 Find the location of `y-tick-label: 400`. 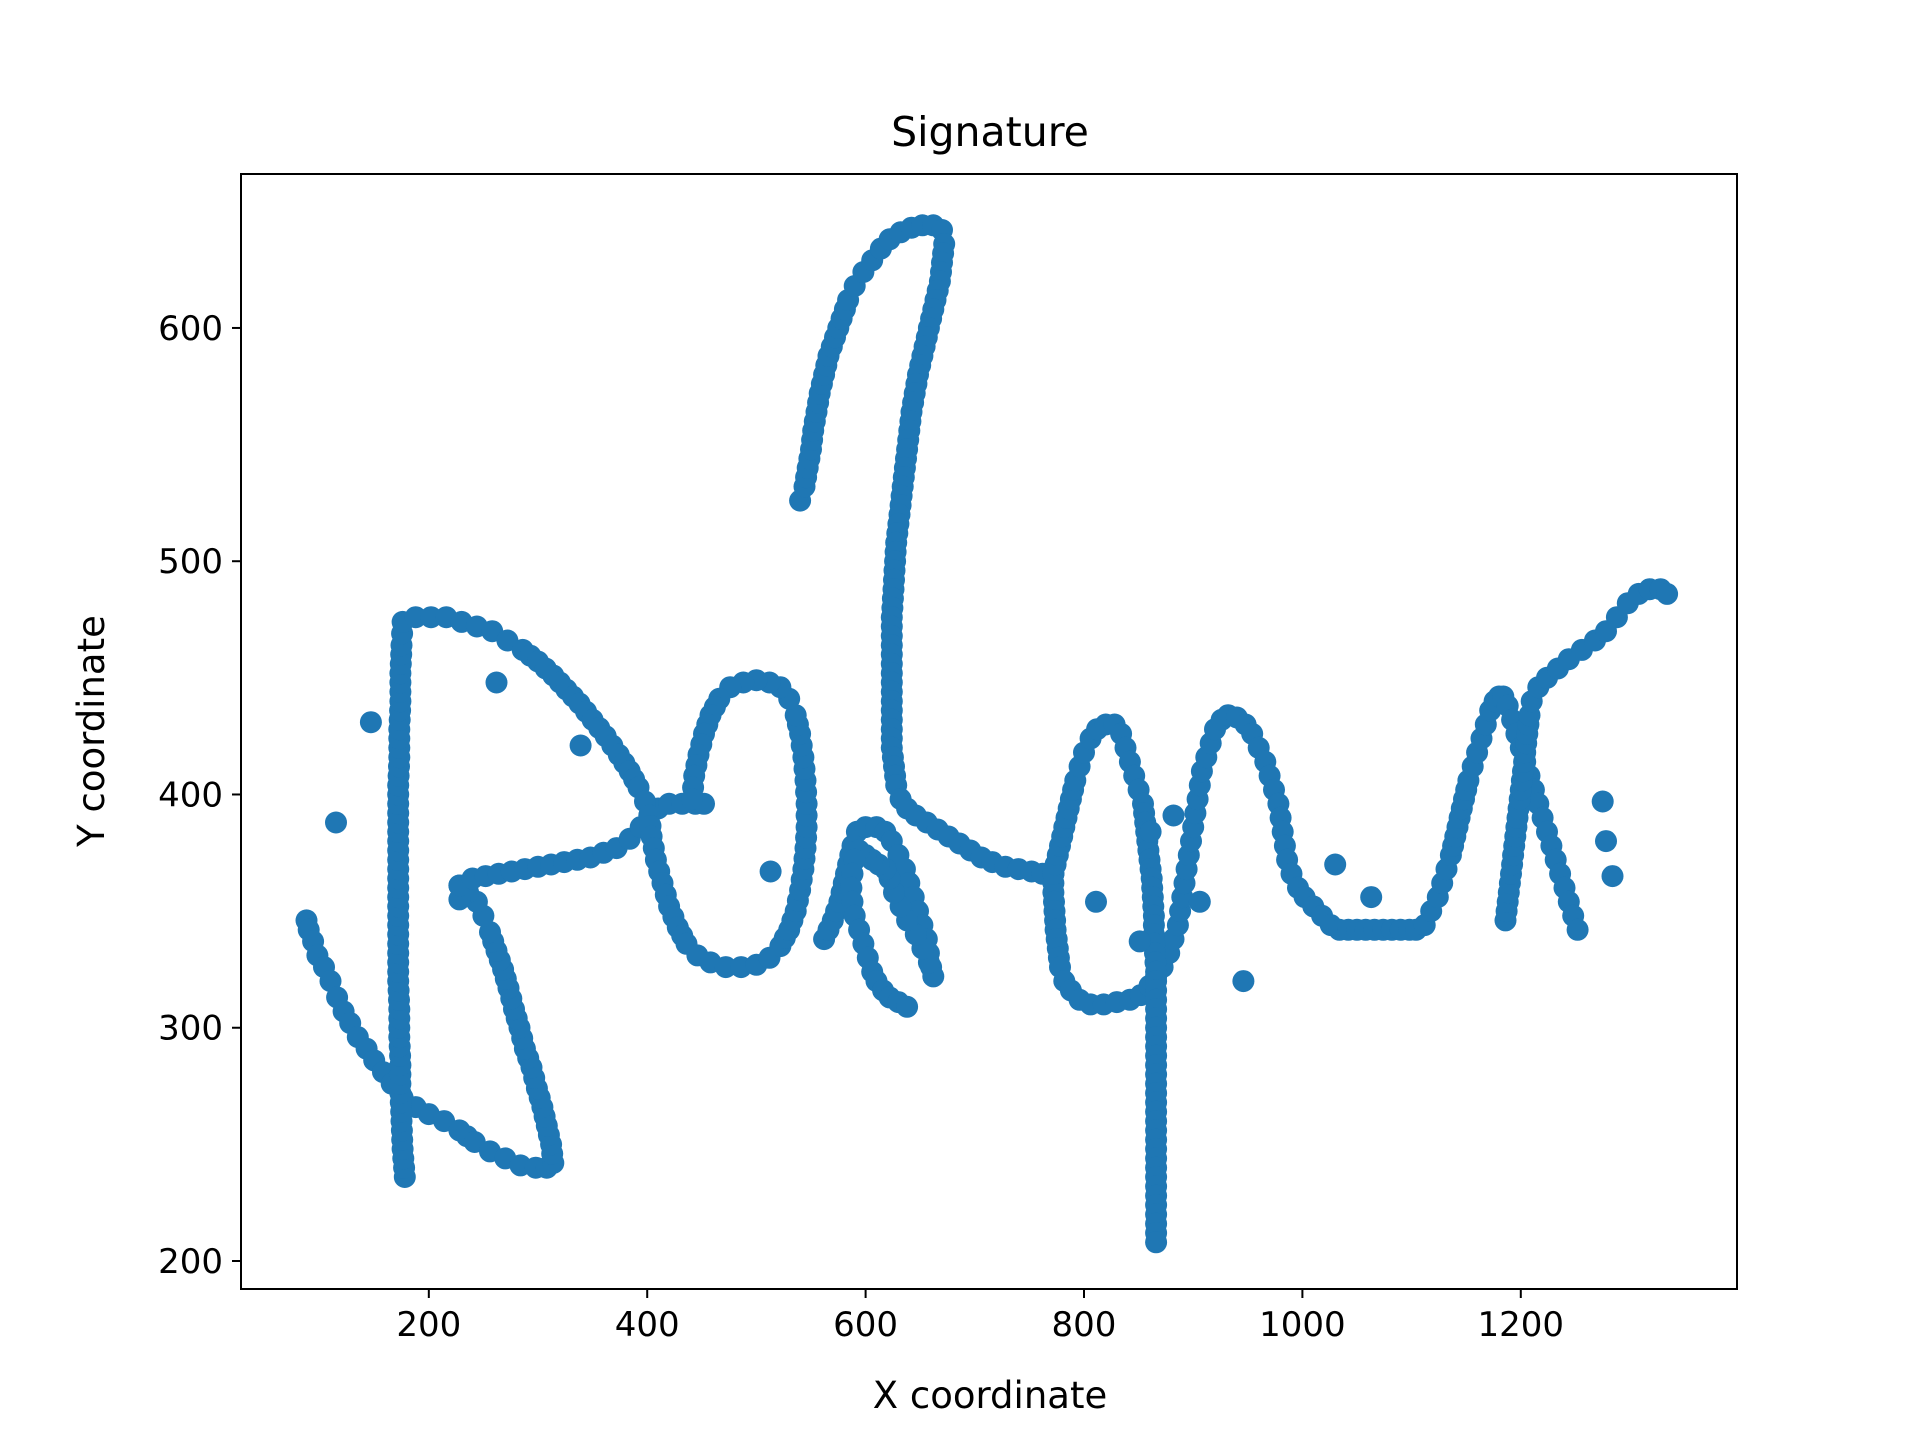

y-tick-label: 400 is located at coordinates (190, 795).